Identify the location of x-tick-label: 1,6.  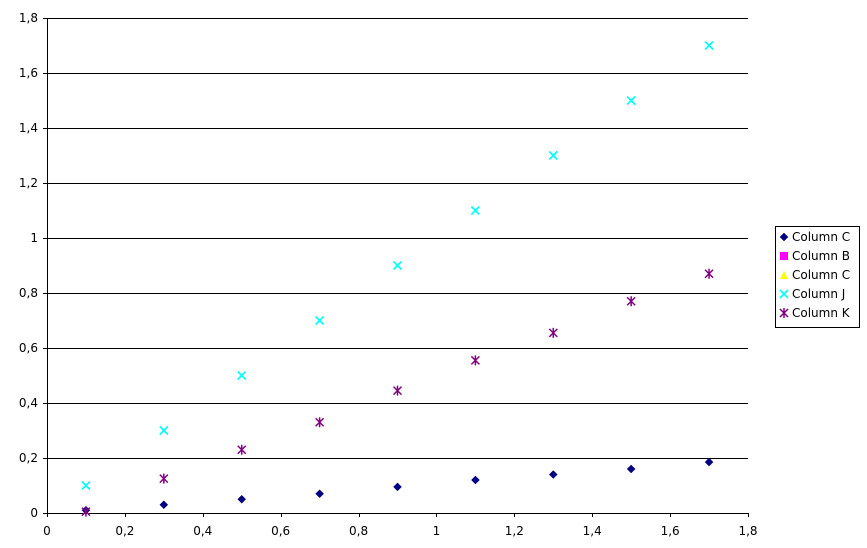
(670, 531).